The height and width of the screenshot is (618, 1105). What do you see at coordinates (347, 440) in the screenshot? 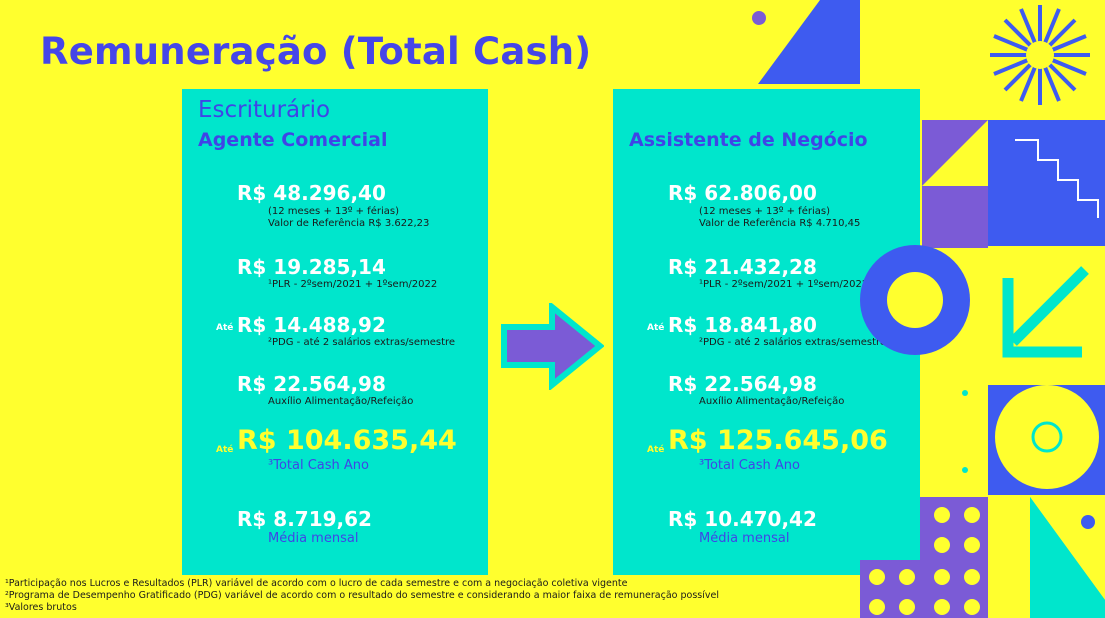
I see `total-value: R$ 104.635,44` at bounding box center [347, 440].